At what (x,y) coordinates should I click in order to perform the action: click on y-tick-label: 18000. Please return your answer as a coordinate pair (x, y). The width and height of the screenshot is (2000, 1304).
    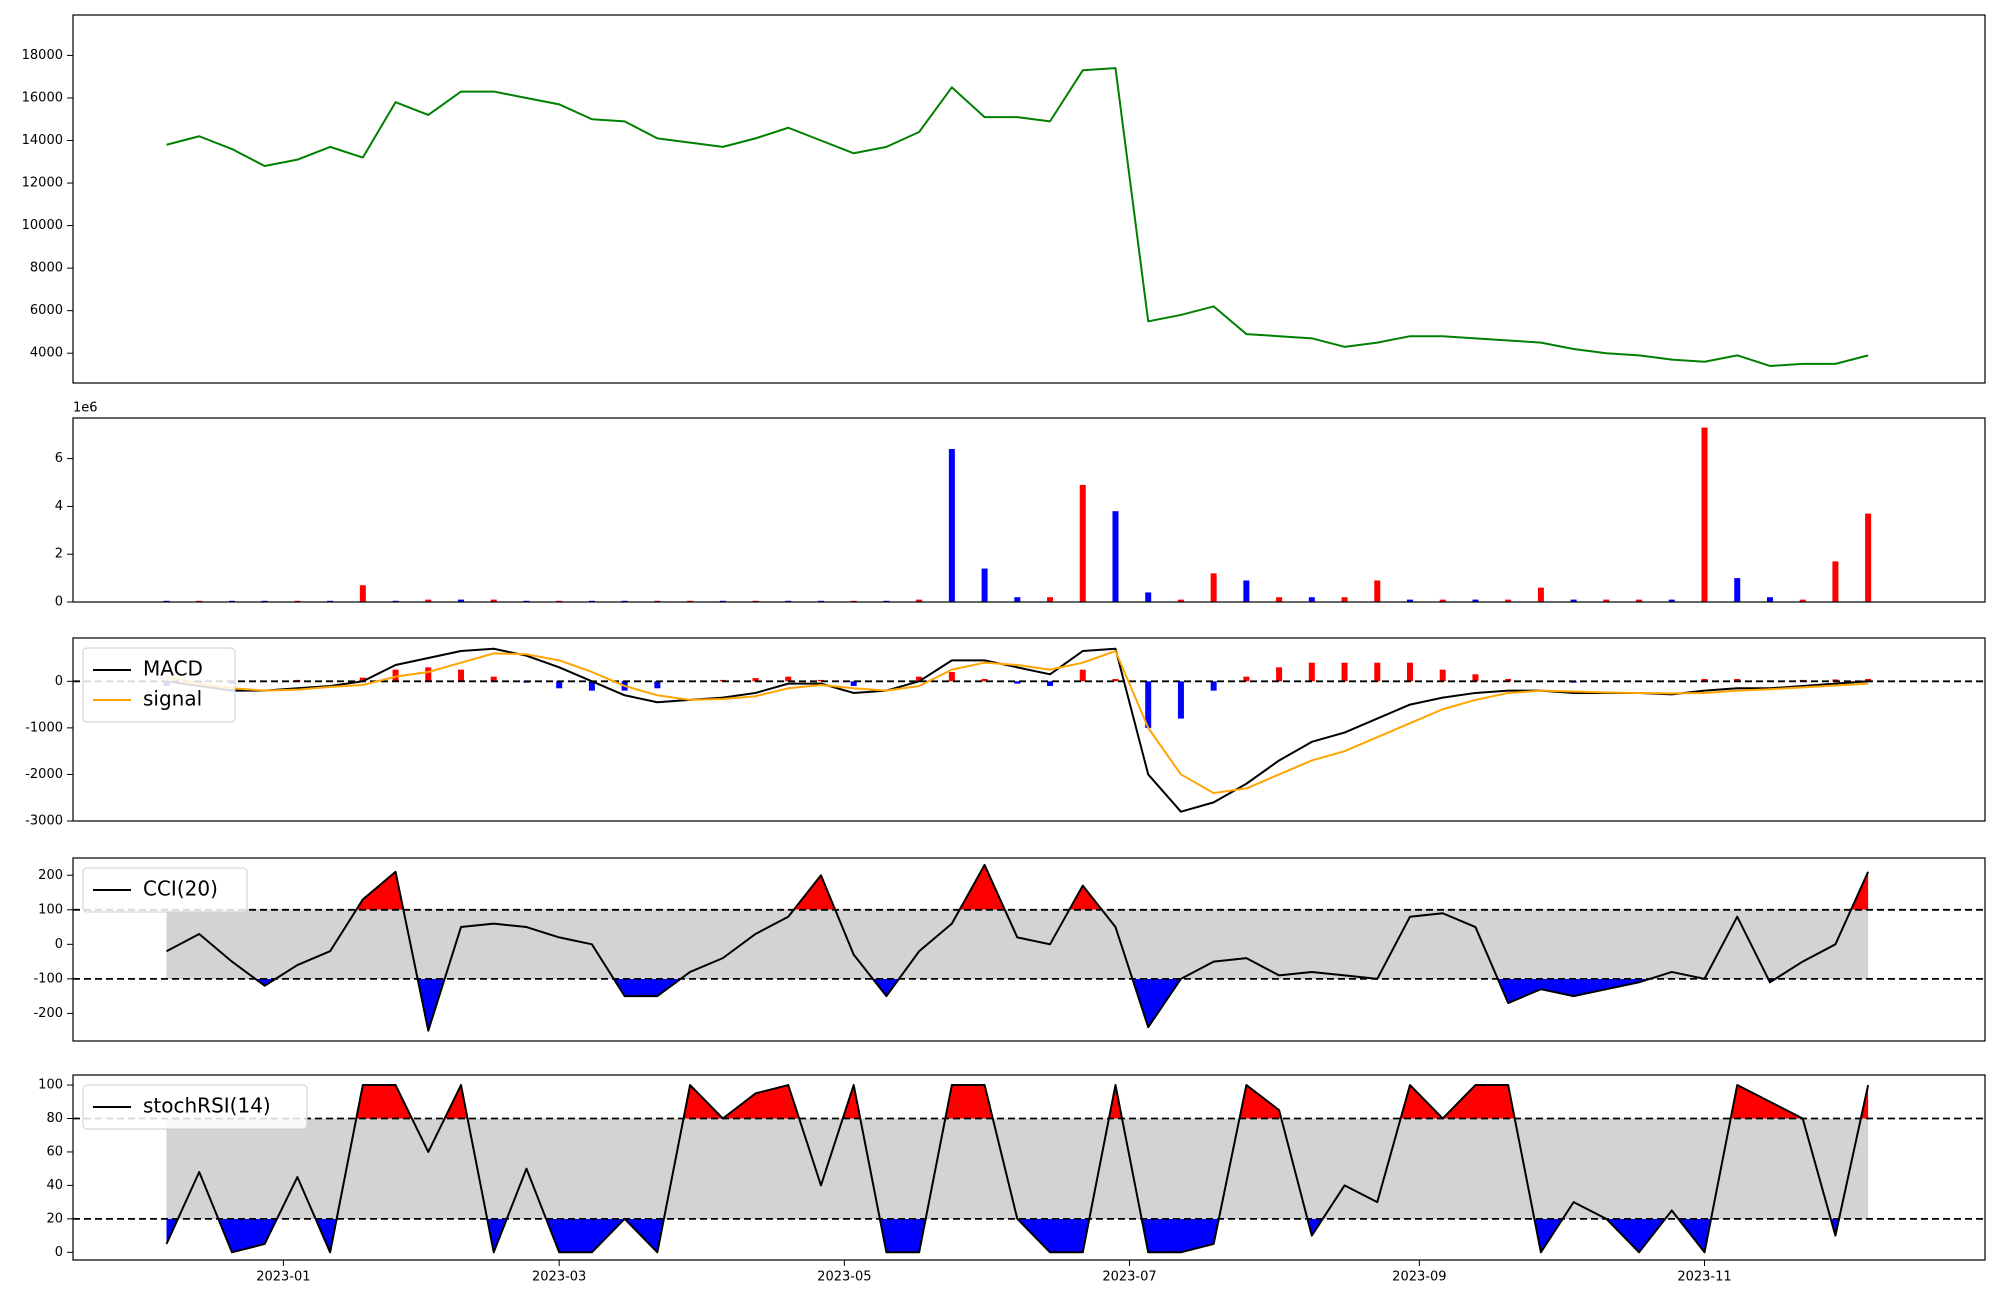
    Looking at the image, I should click on (42, 55).